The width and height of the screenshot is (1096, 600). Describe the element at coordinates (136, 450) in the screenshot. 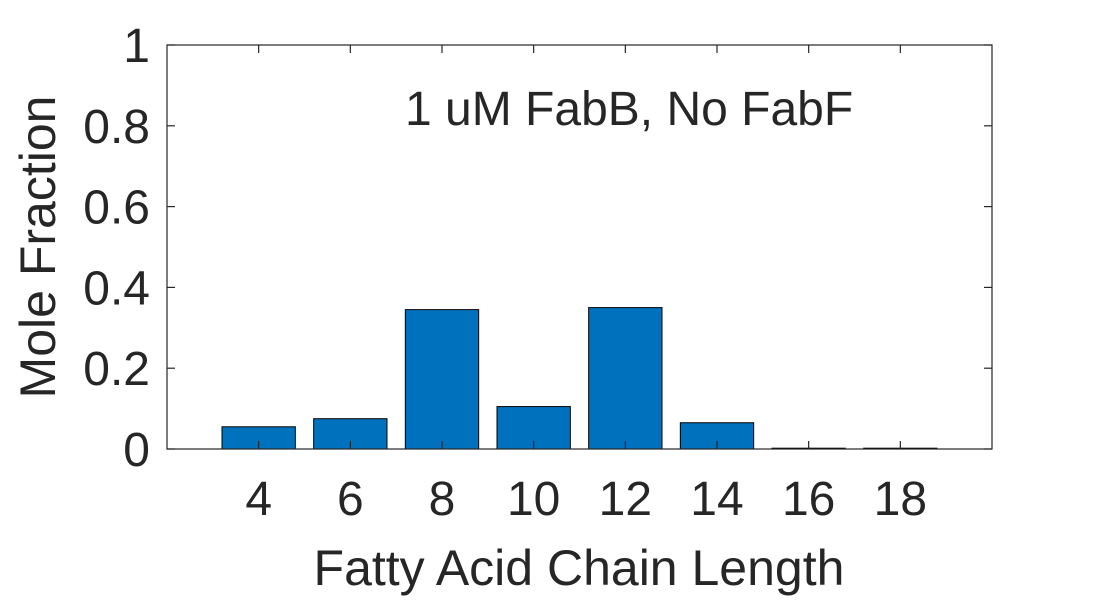

I see `y-tick-label-0: 0` at that location.